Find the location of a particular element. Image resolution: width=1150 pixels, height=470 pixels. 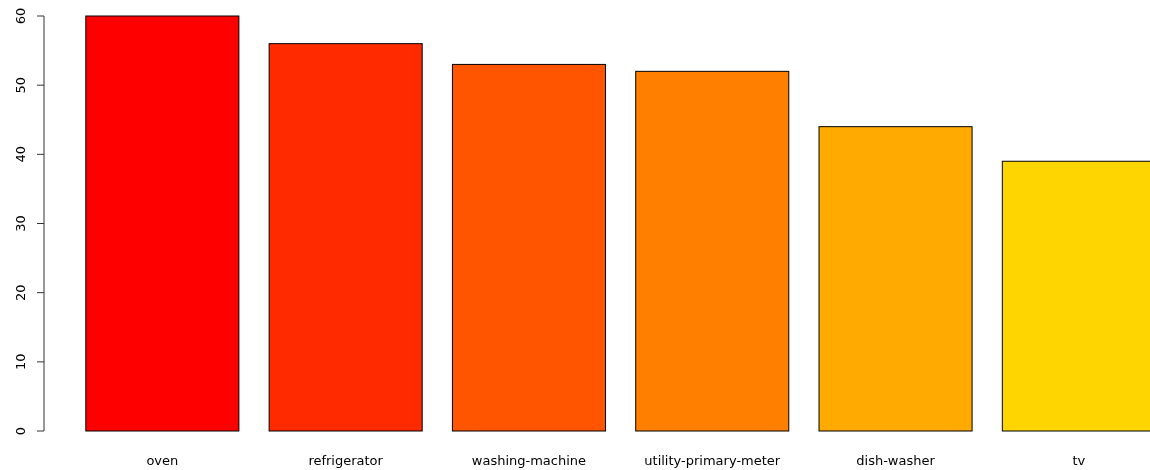

x-tick-label: washing-machine is located at coordinates (529, 460).